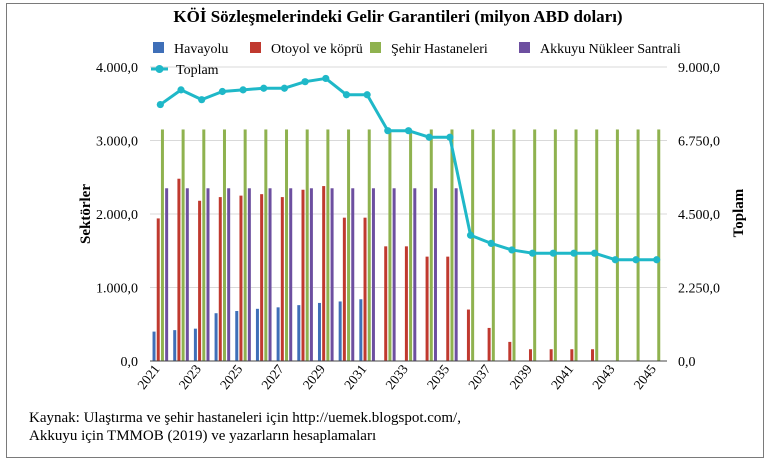  I want to click on legend-label-toplam: Toplam, so click(197, 70).